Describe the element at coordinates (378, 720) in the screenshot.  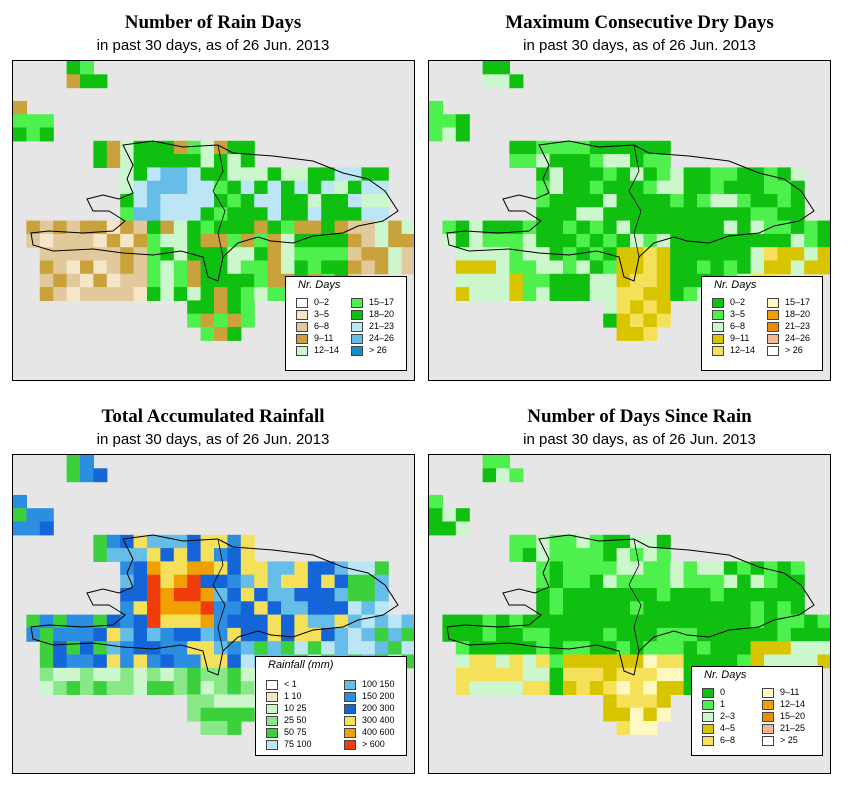
I see `legend-label: 300 400` at that location.